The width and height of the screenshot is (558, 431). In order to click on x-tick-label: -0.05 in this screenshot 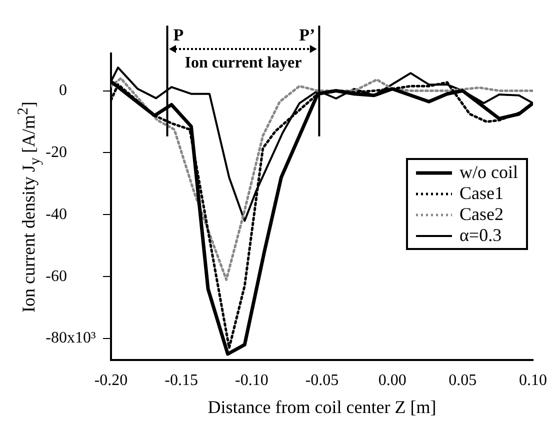, I will do `click(322, 381)`.